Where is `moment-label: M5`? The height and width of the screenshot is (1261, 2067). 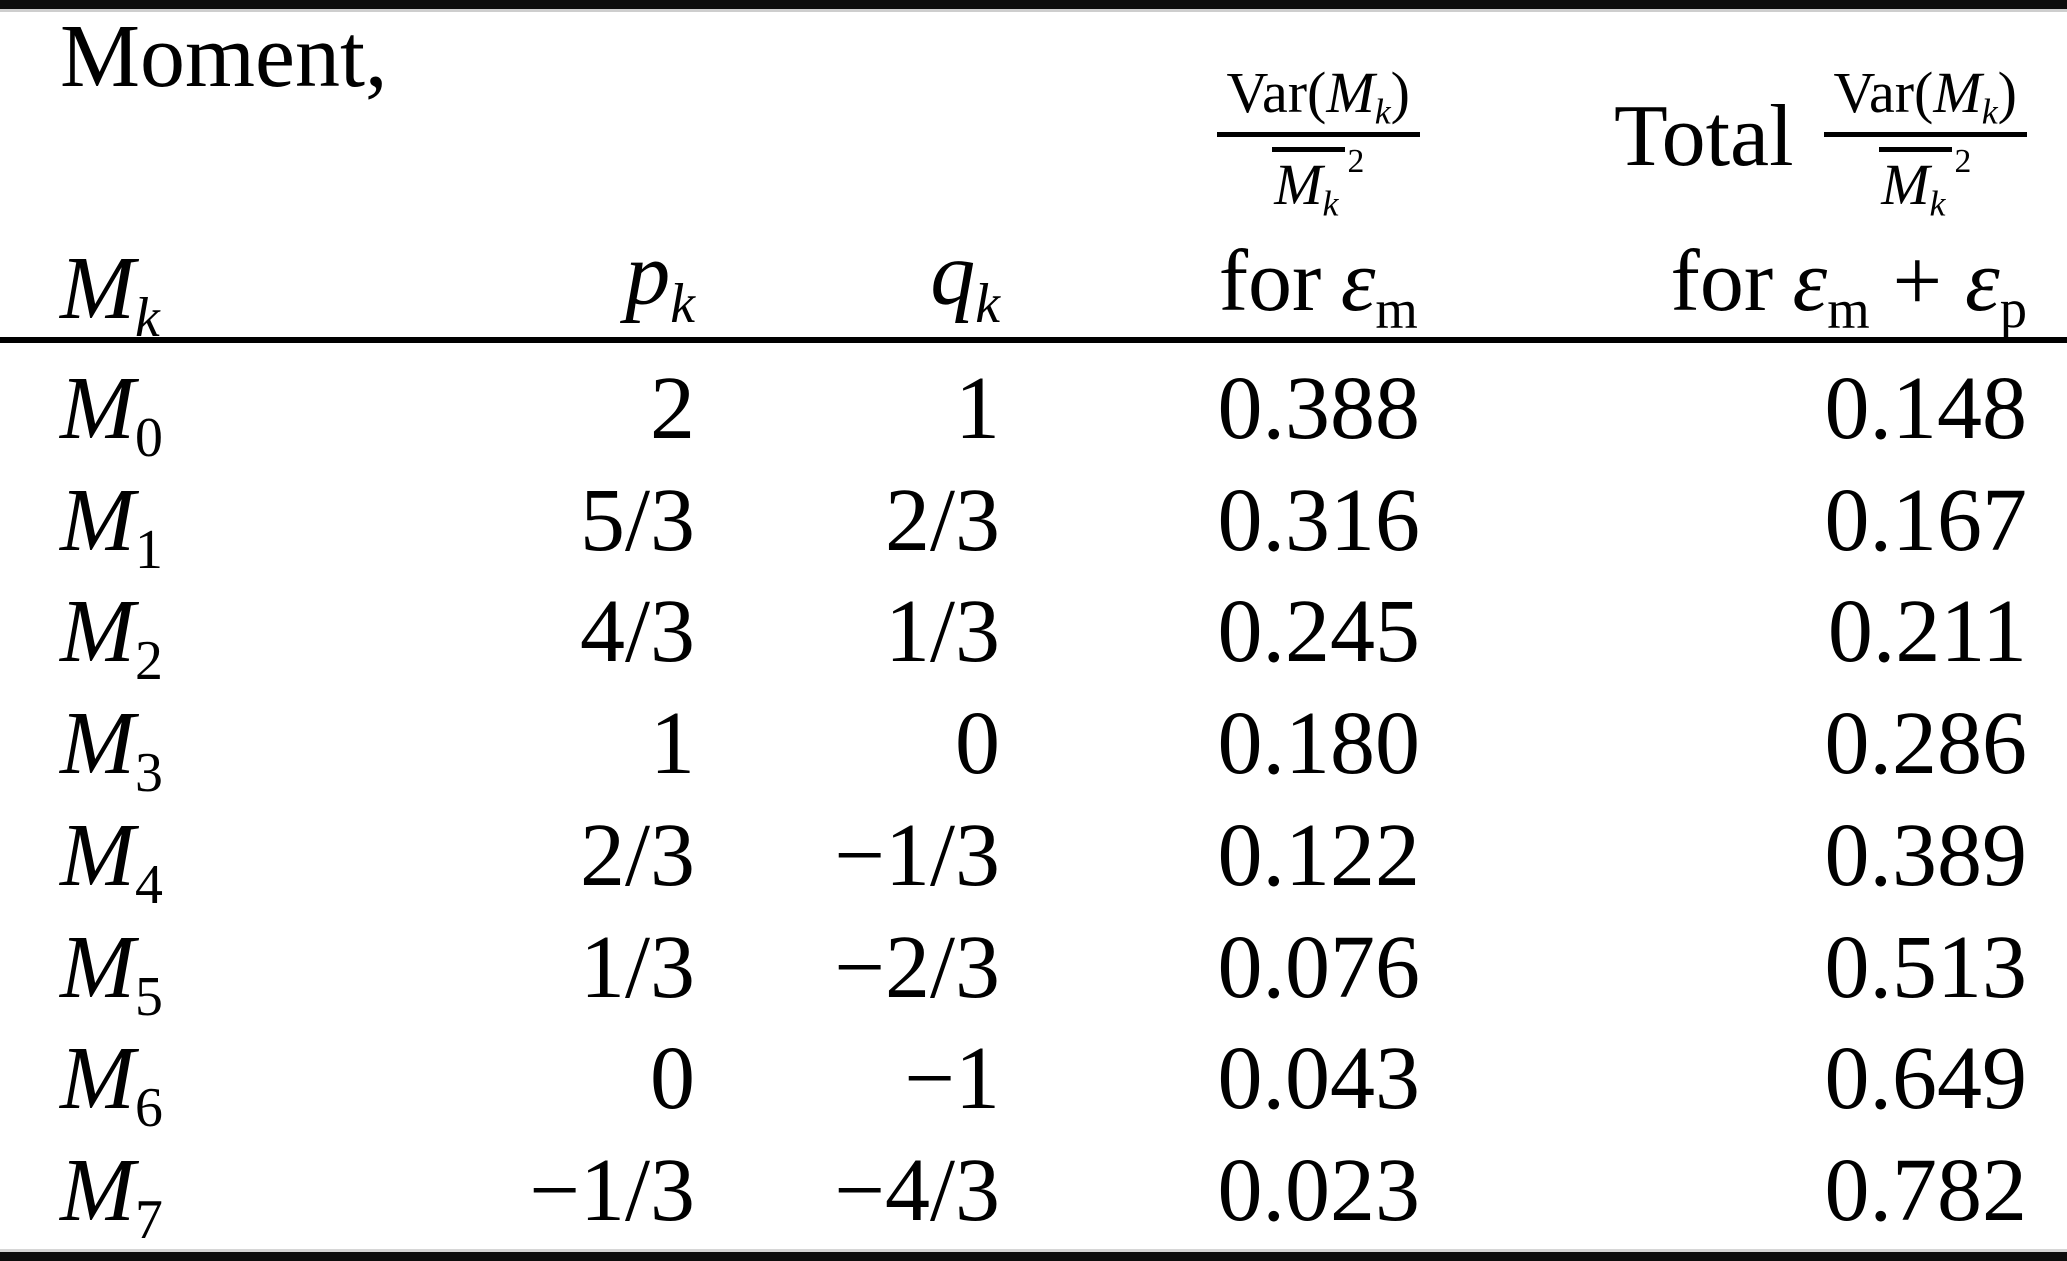 moment-label: M5 is located at coordinates (111, 972).